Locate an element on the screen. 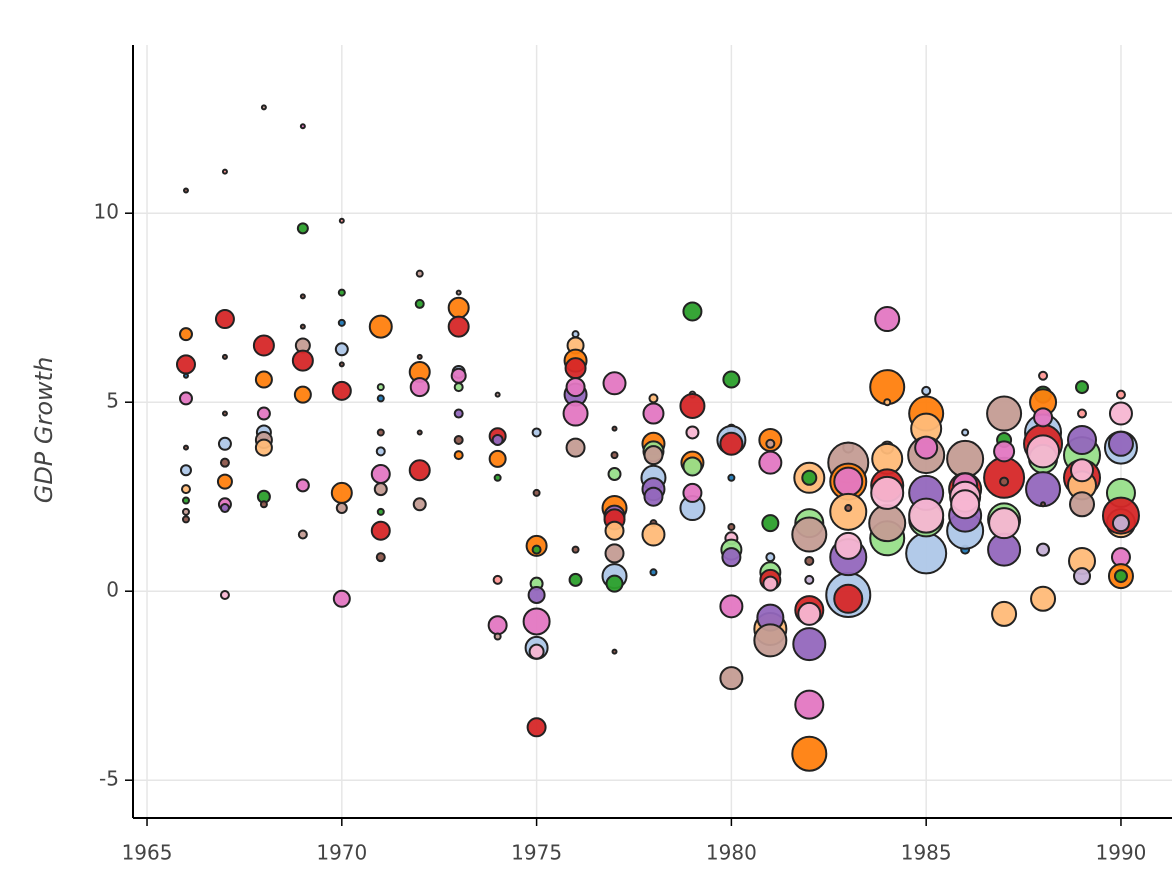 The image size is (1172, 882). y-tick-label: 0 is located at coordinates (112, 590).